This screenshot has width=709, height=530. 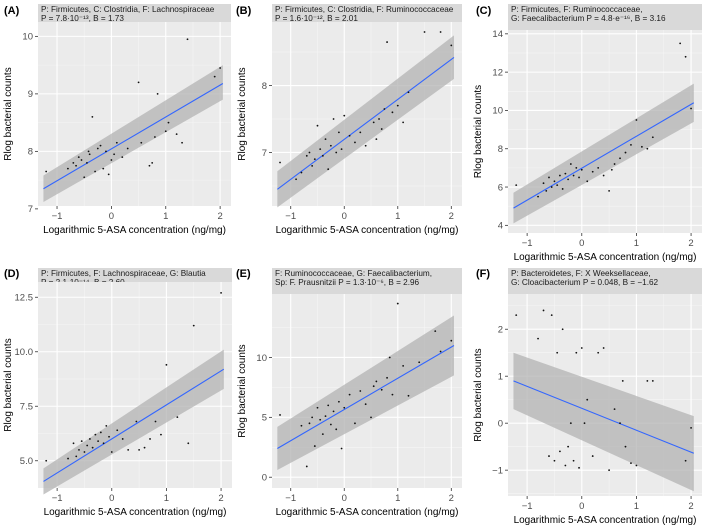 I want to click on y-tick-label: 12.5, so click(x=24, y=298).